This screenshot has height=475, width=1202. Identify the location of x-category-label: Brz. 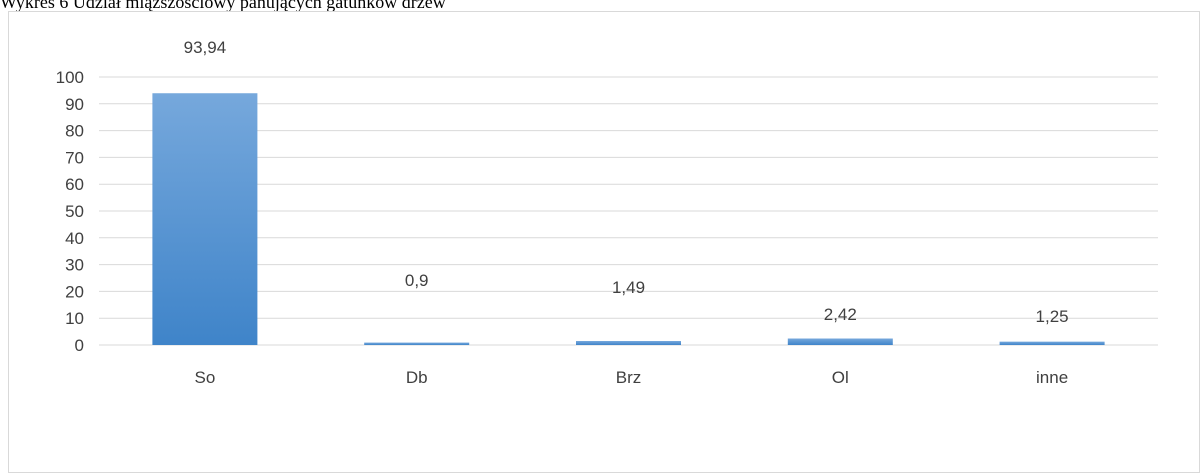
(629, 377).